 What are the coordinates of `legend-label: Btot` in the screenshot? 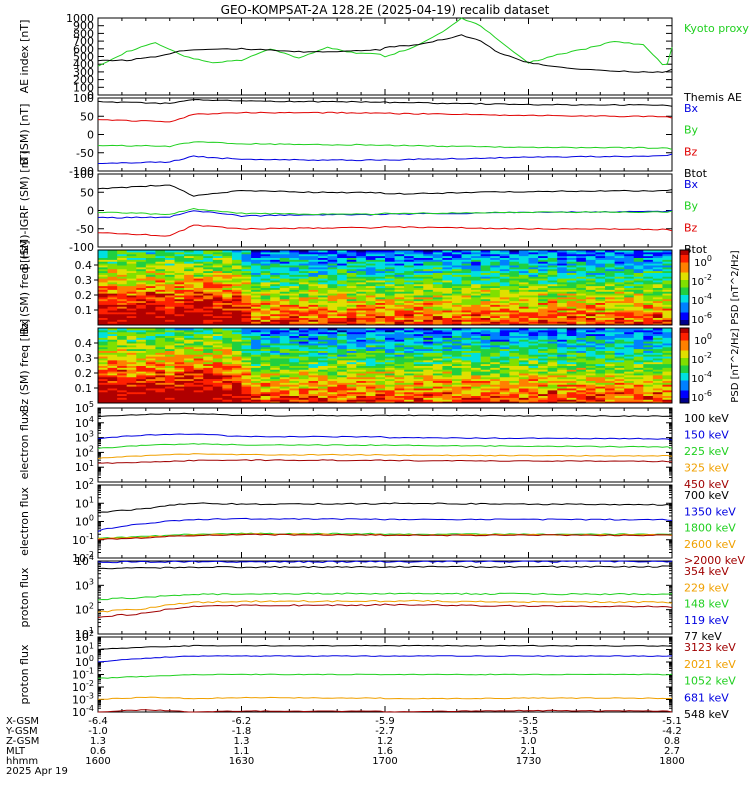 It's located at (696, 173).